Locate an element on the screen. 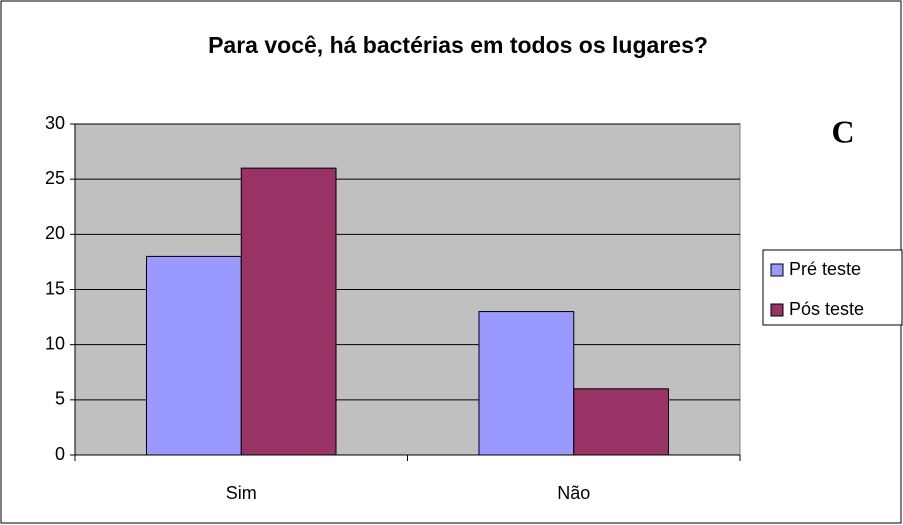  y-tick-label: 20 is located at coordinates (55, 233).